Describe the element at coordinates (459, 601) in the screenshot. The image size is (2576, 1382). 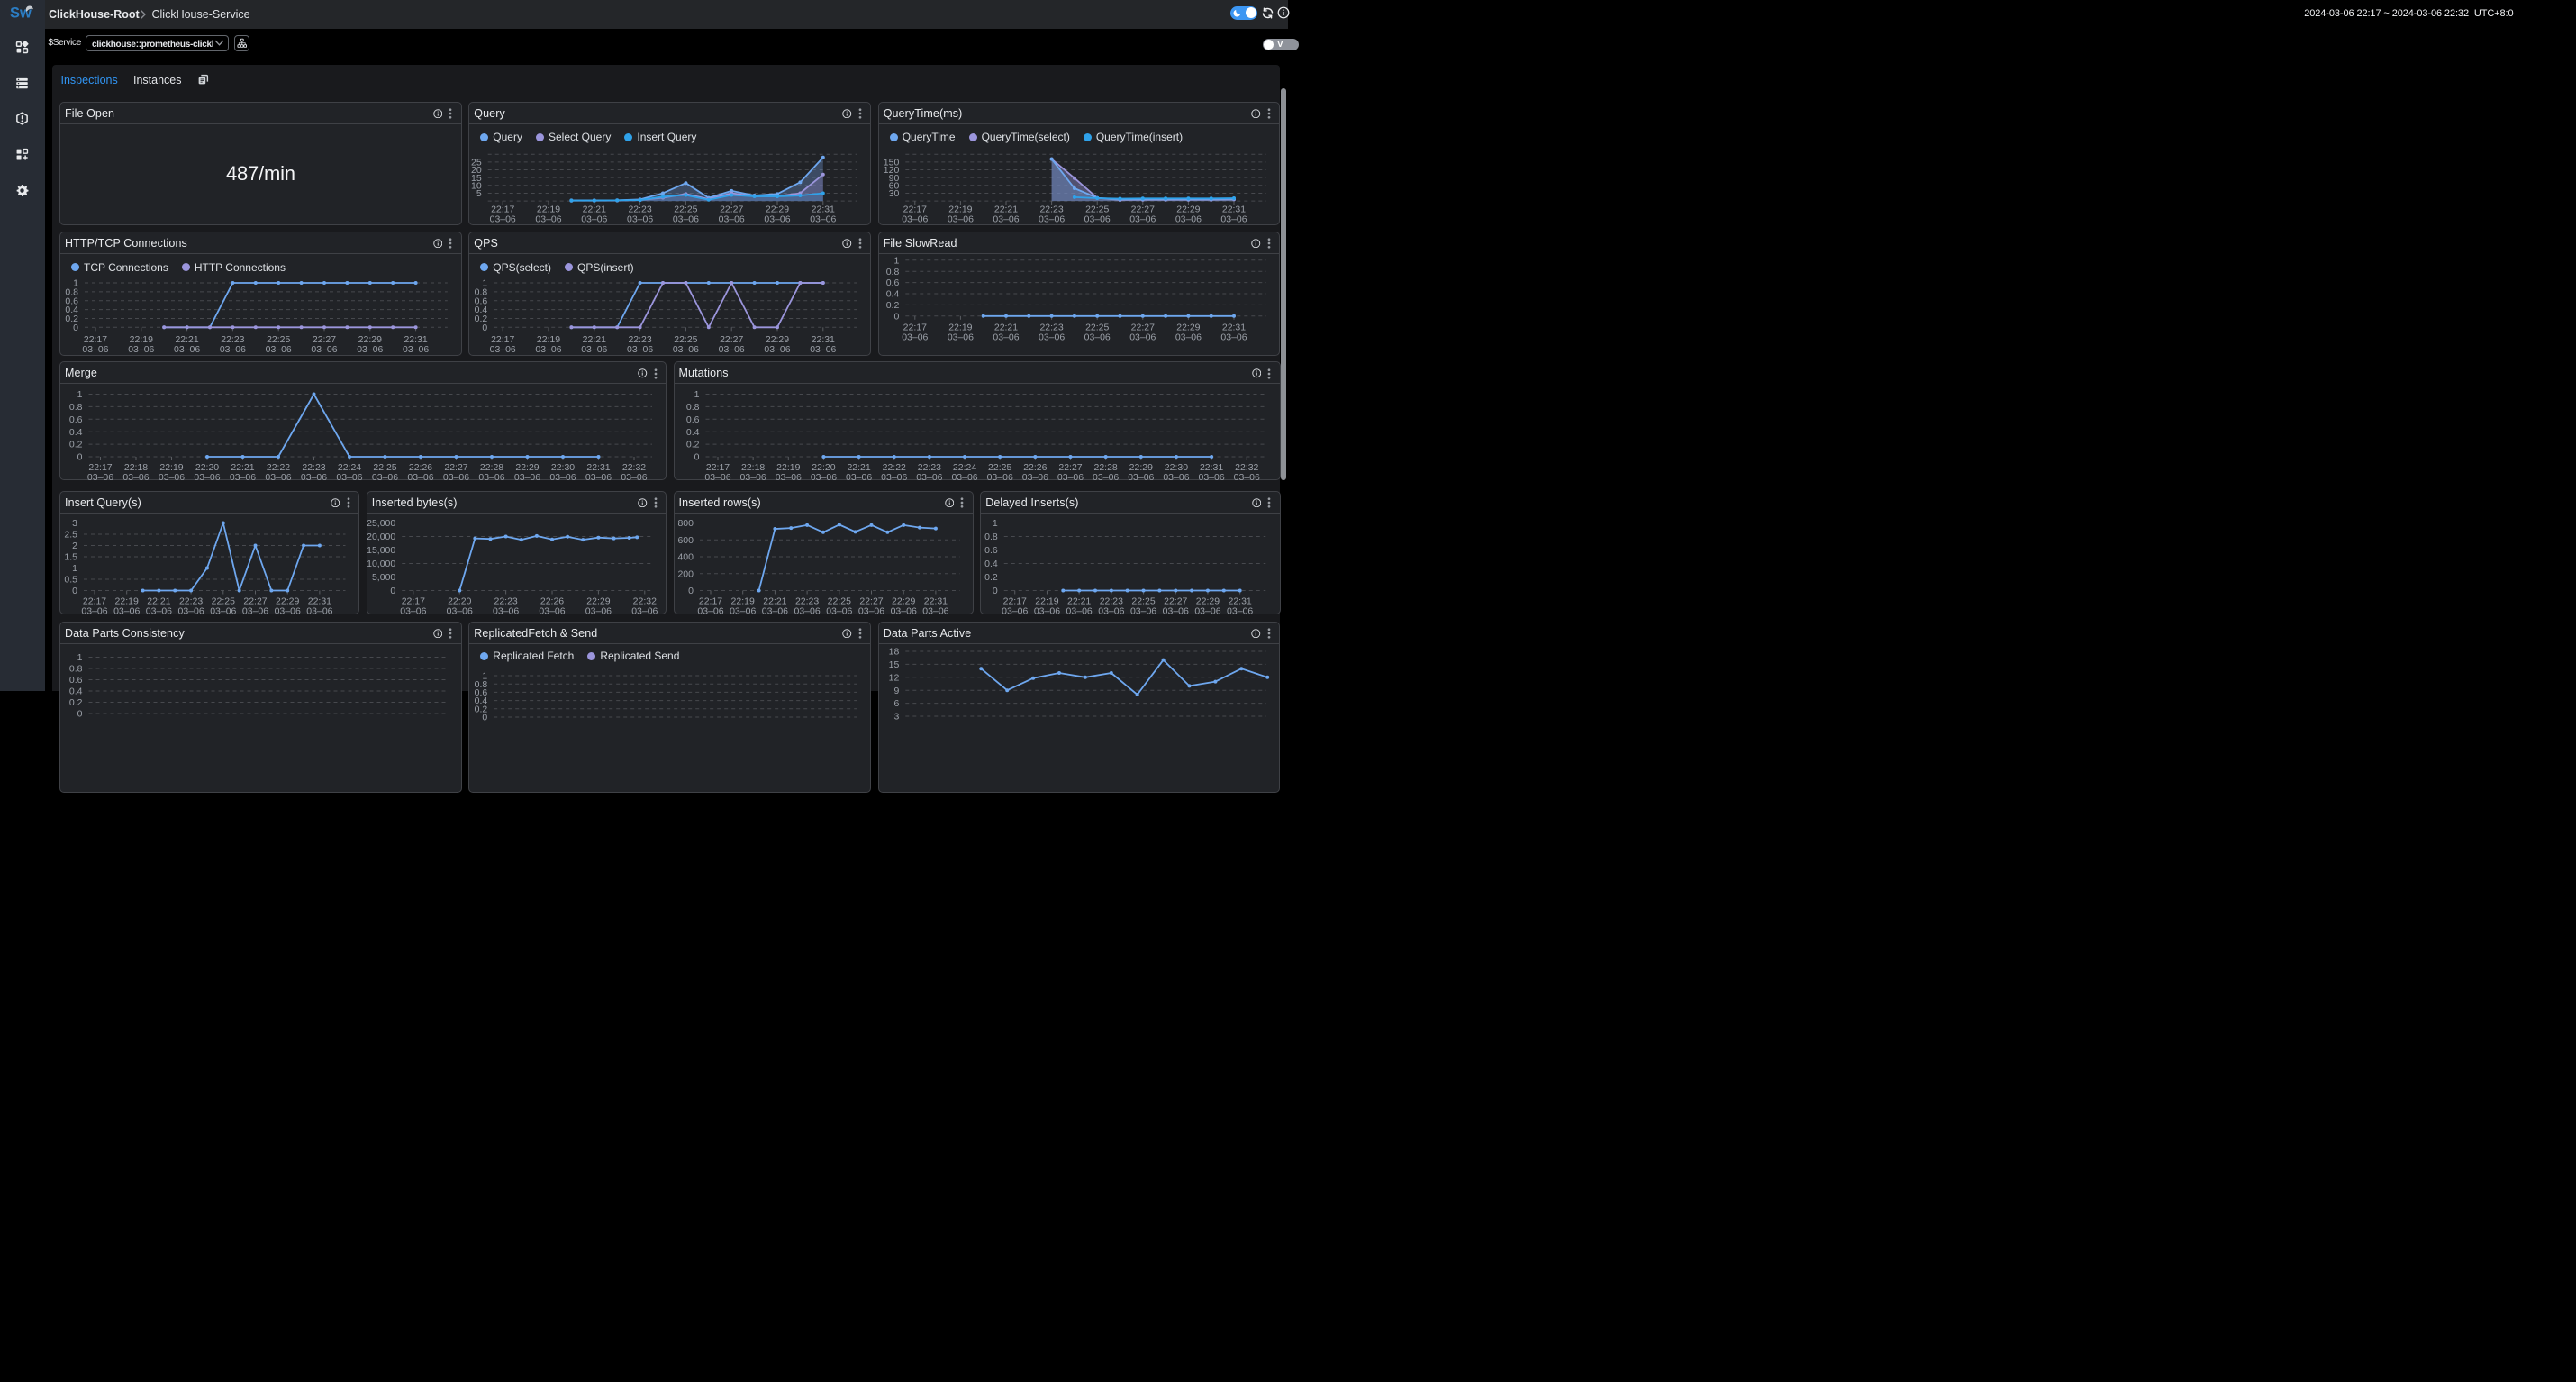
I see `svg-text: 22:20` at that location.